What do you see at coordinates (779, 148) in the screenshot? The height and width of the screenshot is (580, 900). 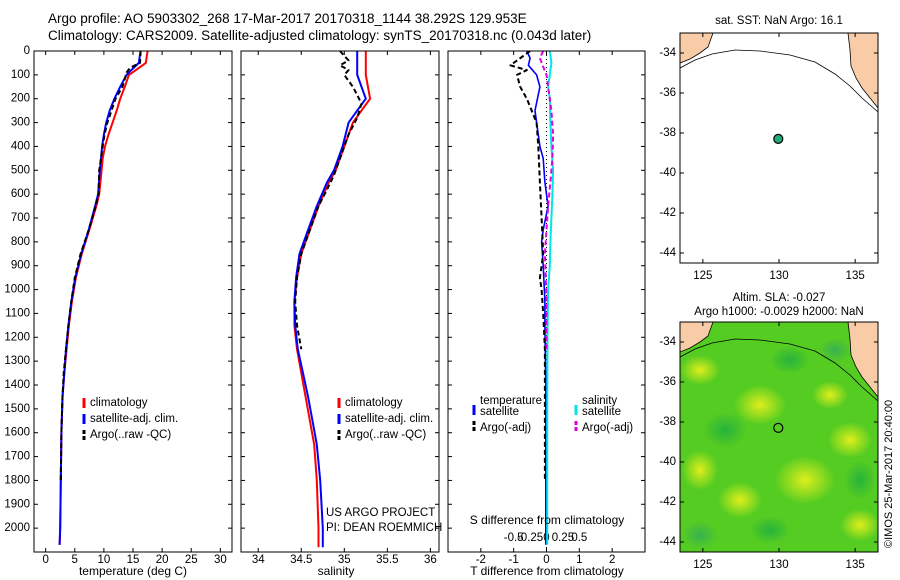 I see `sst-map-frame` at bounding box center [779, 148].